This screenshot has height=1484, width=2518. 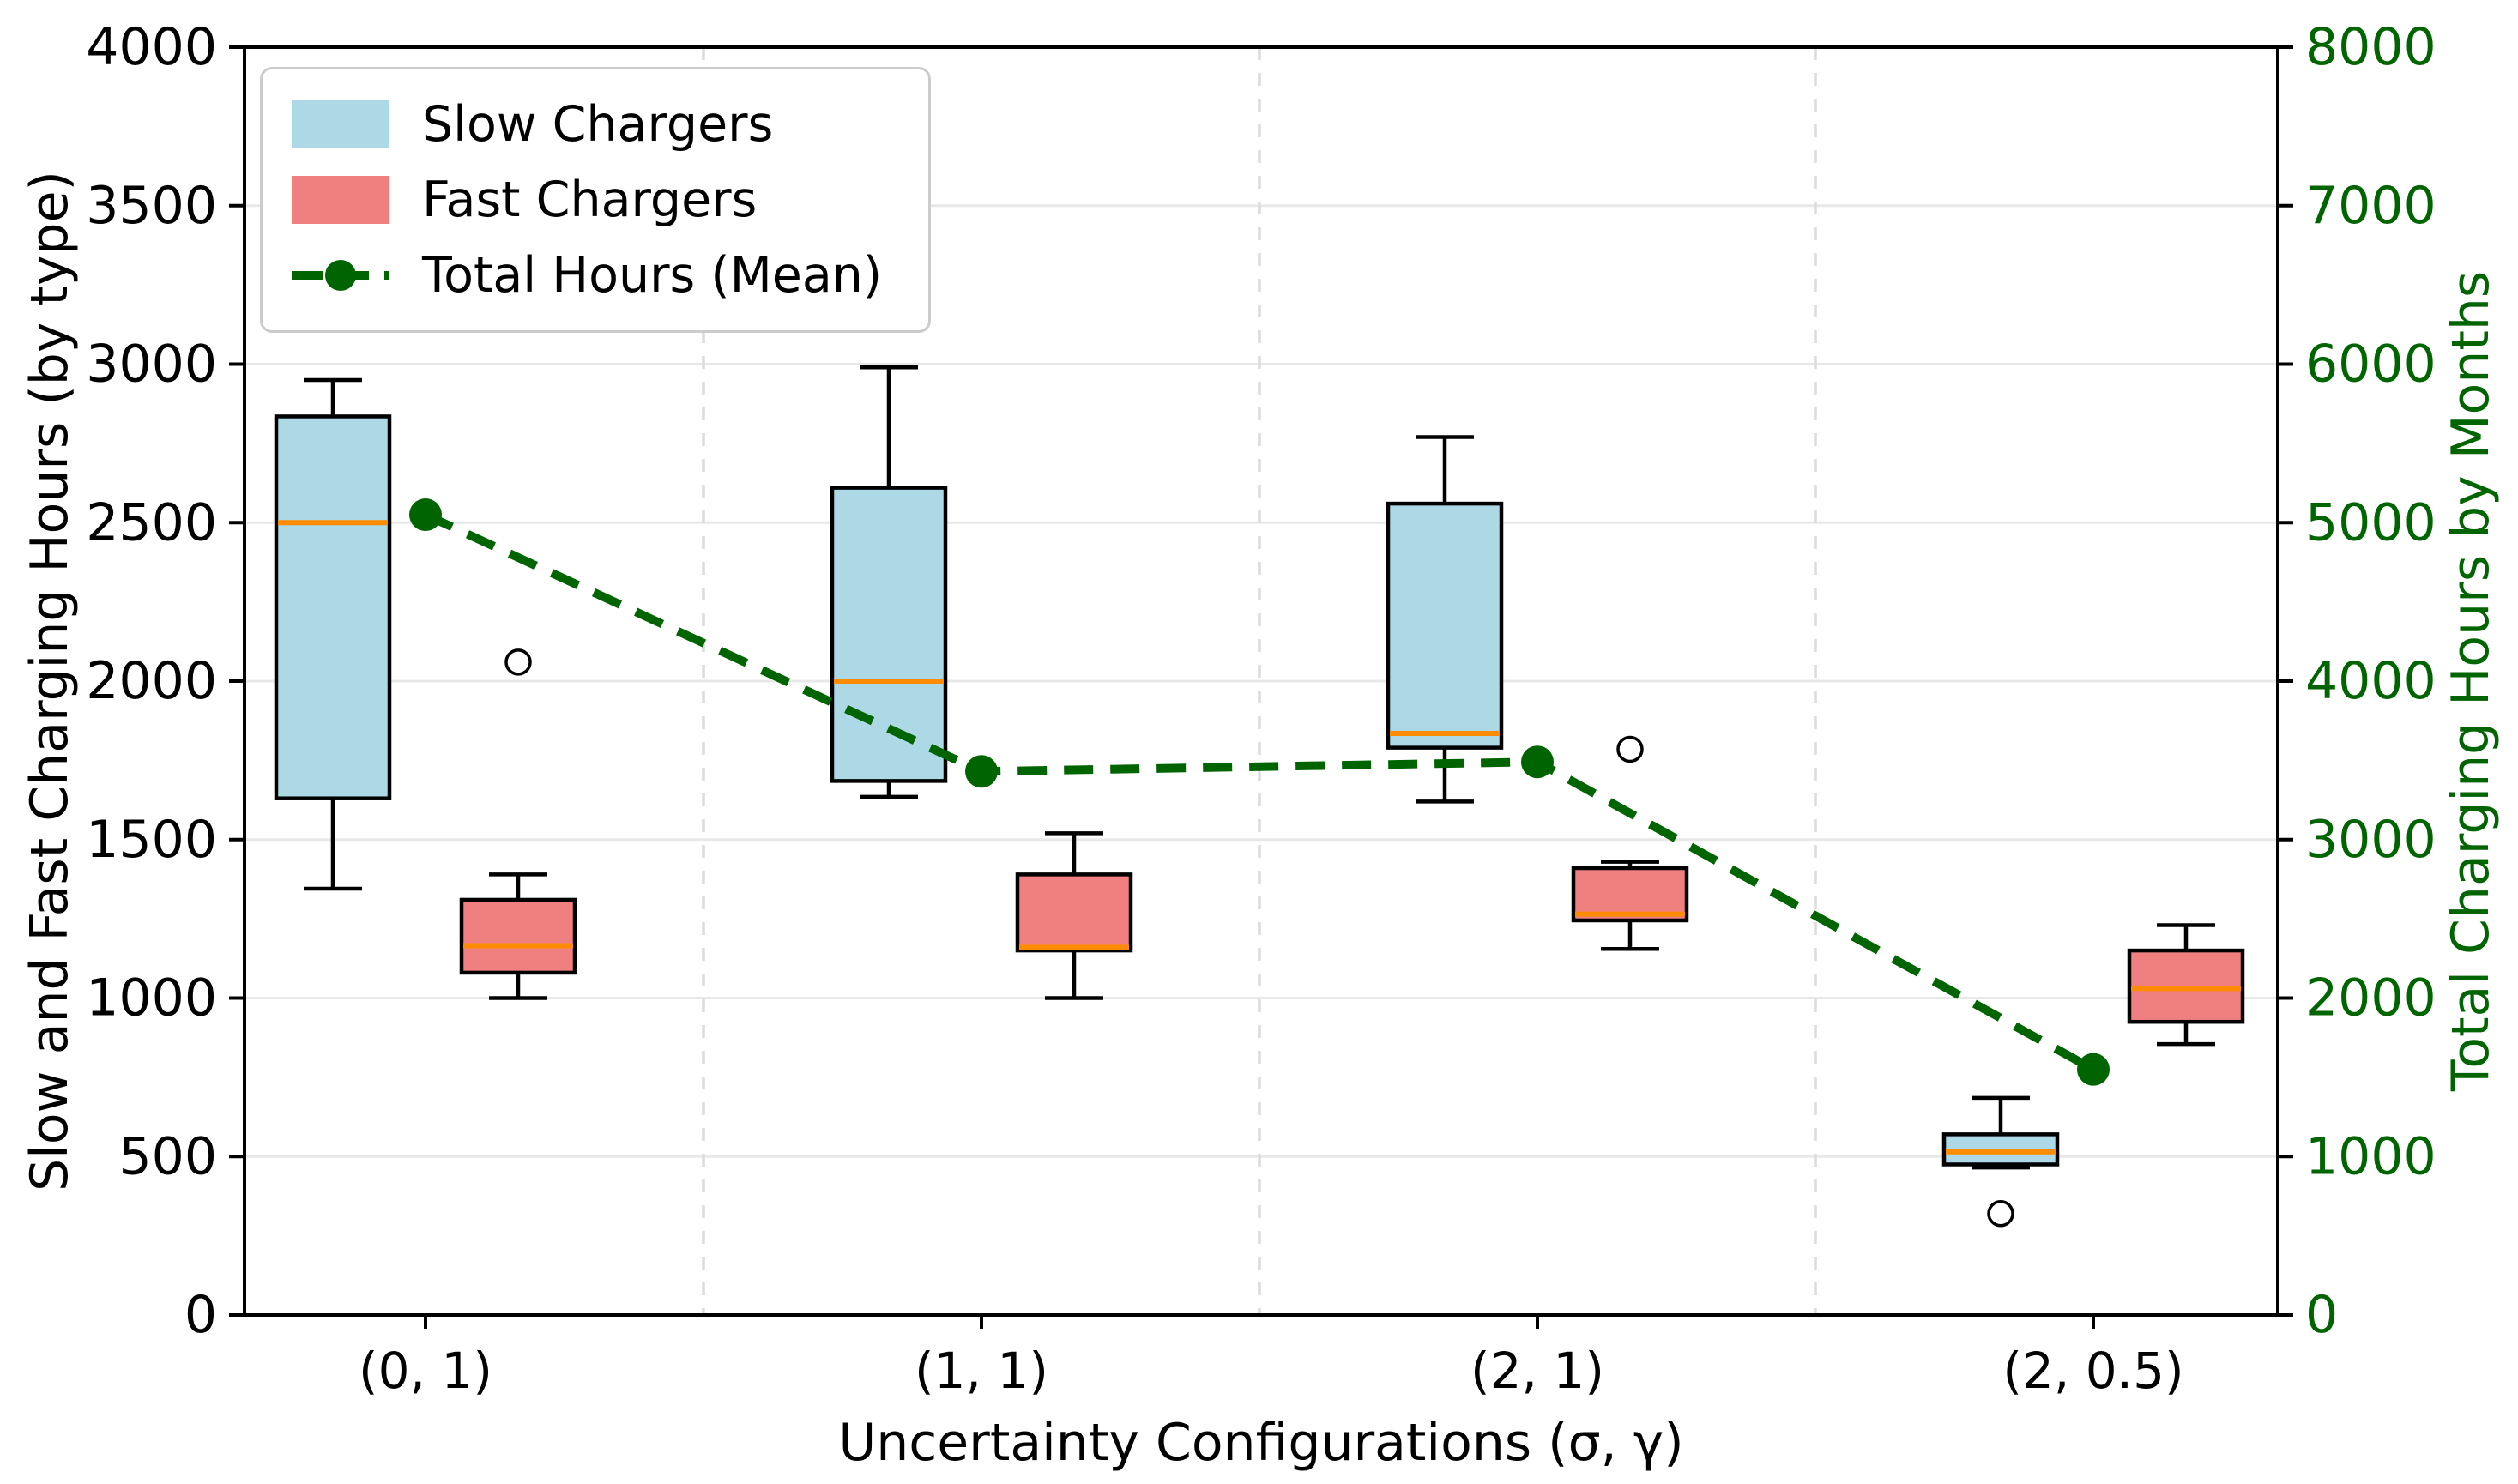 I want to click on slow-chargers-swatch-icon, so click(x=340, y=124).